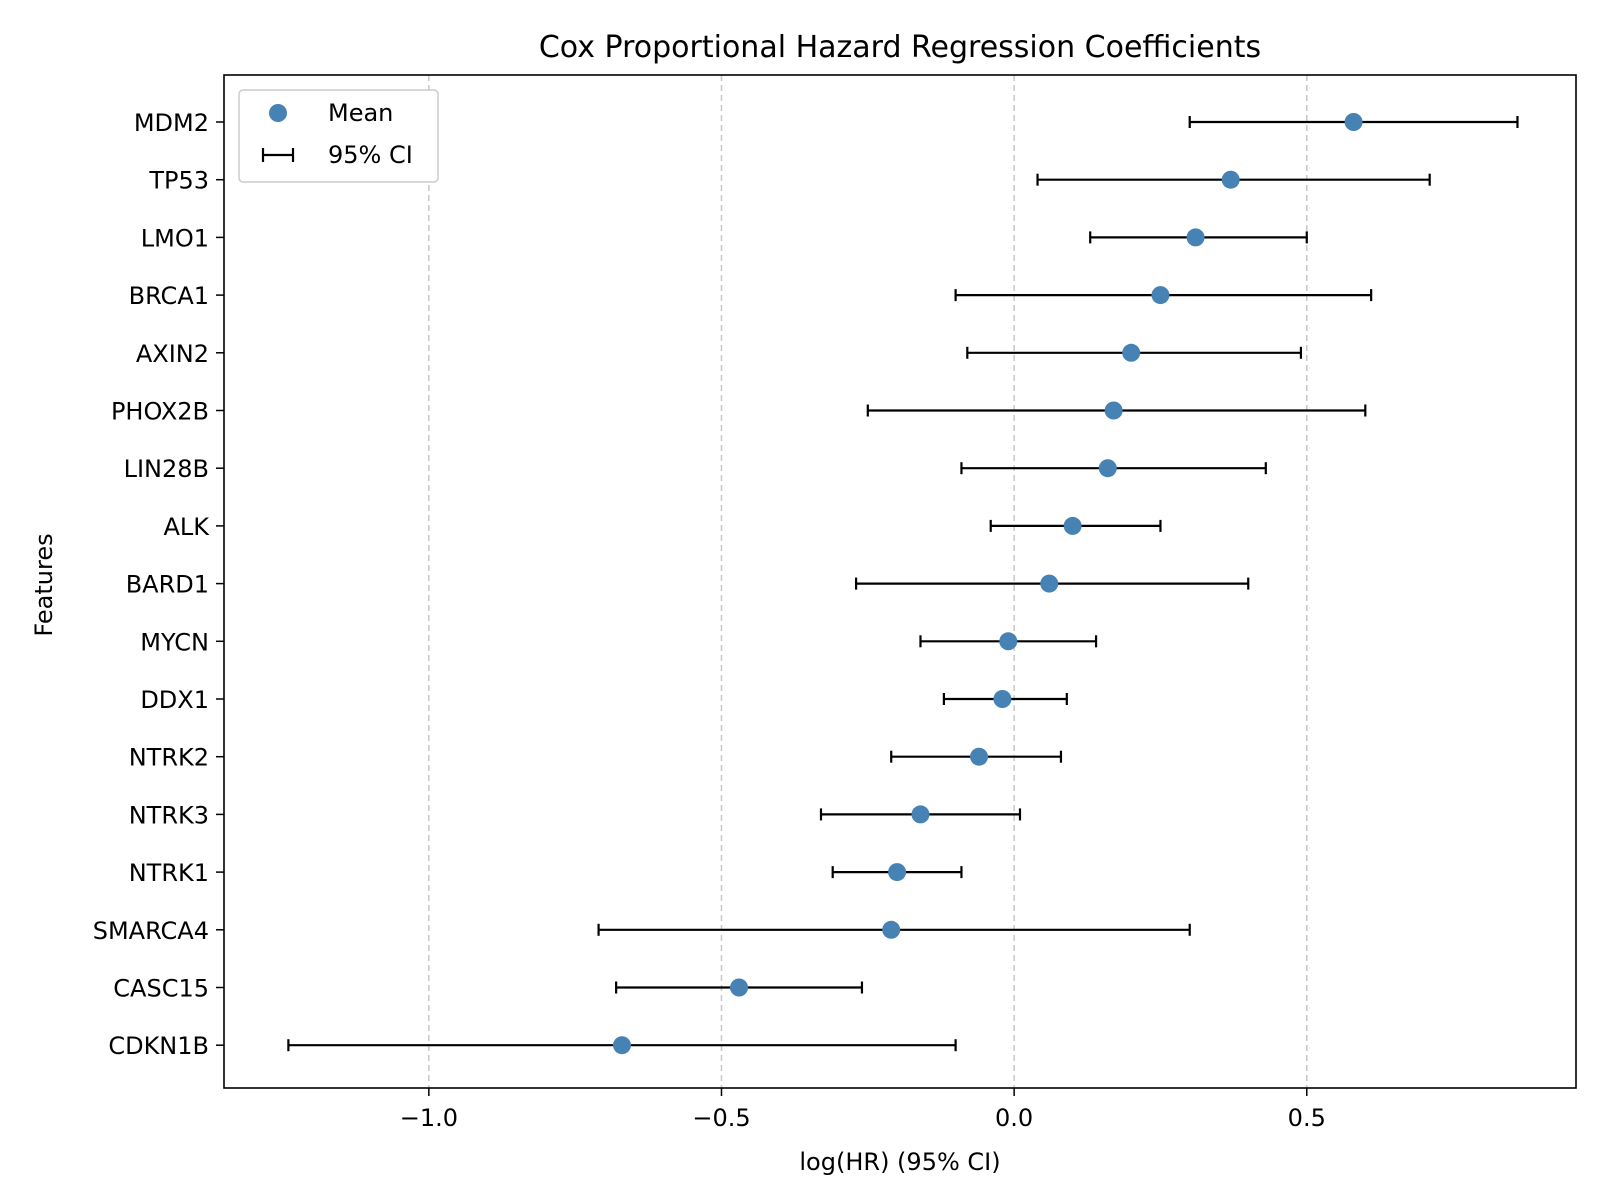 The width and height of the screenshot is (1600, 1200). What do you see at coordinates (169, 296) in the screenshot?
I see `y-tick-label: BRCA1` at bounding box center [169, 296].